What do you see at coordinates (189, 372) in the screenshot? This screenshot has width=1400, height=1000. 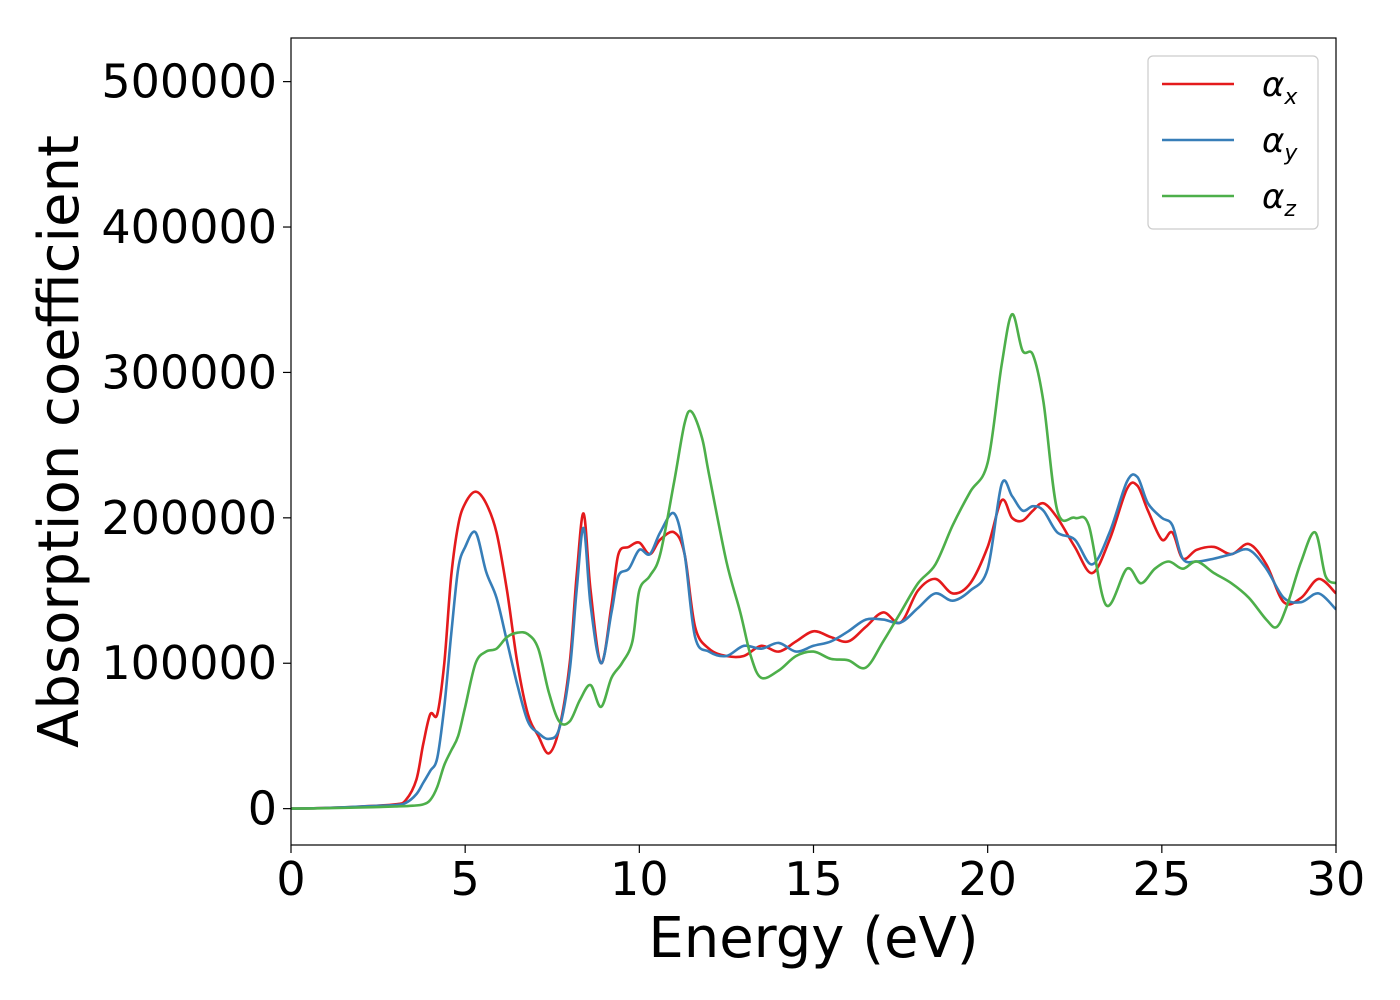 I see `y-tick-label: 300000` at bounding box center [189, 372].